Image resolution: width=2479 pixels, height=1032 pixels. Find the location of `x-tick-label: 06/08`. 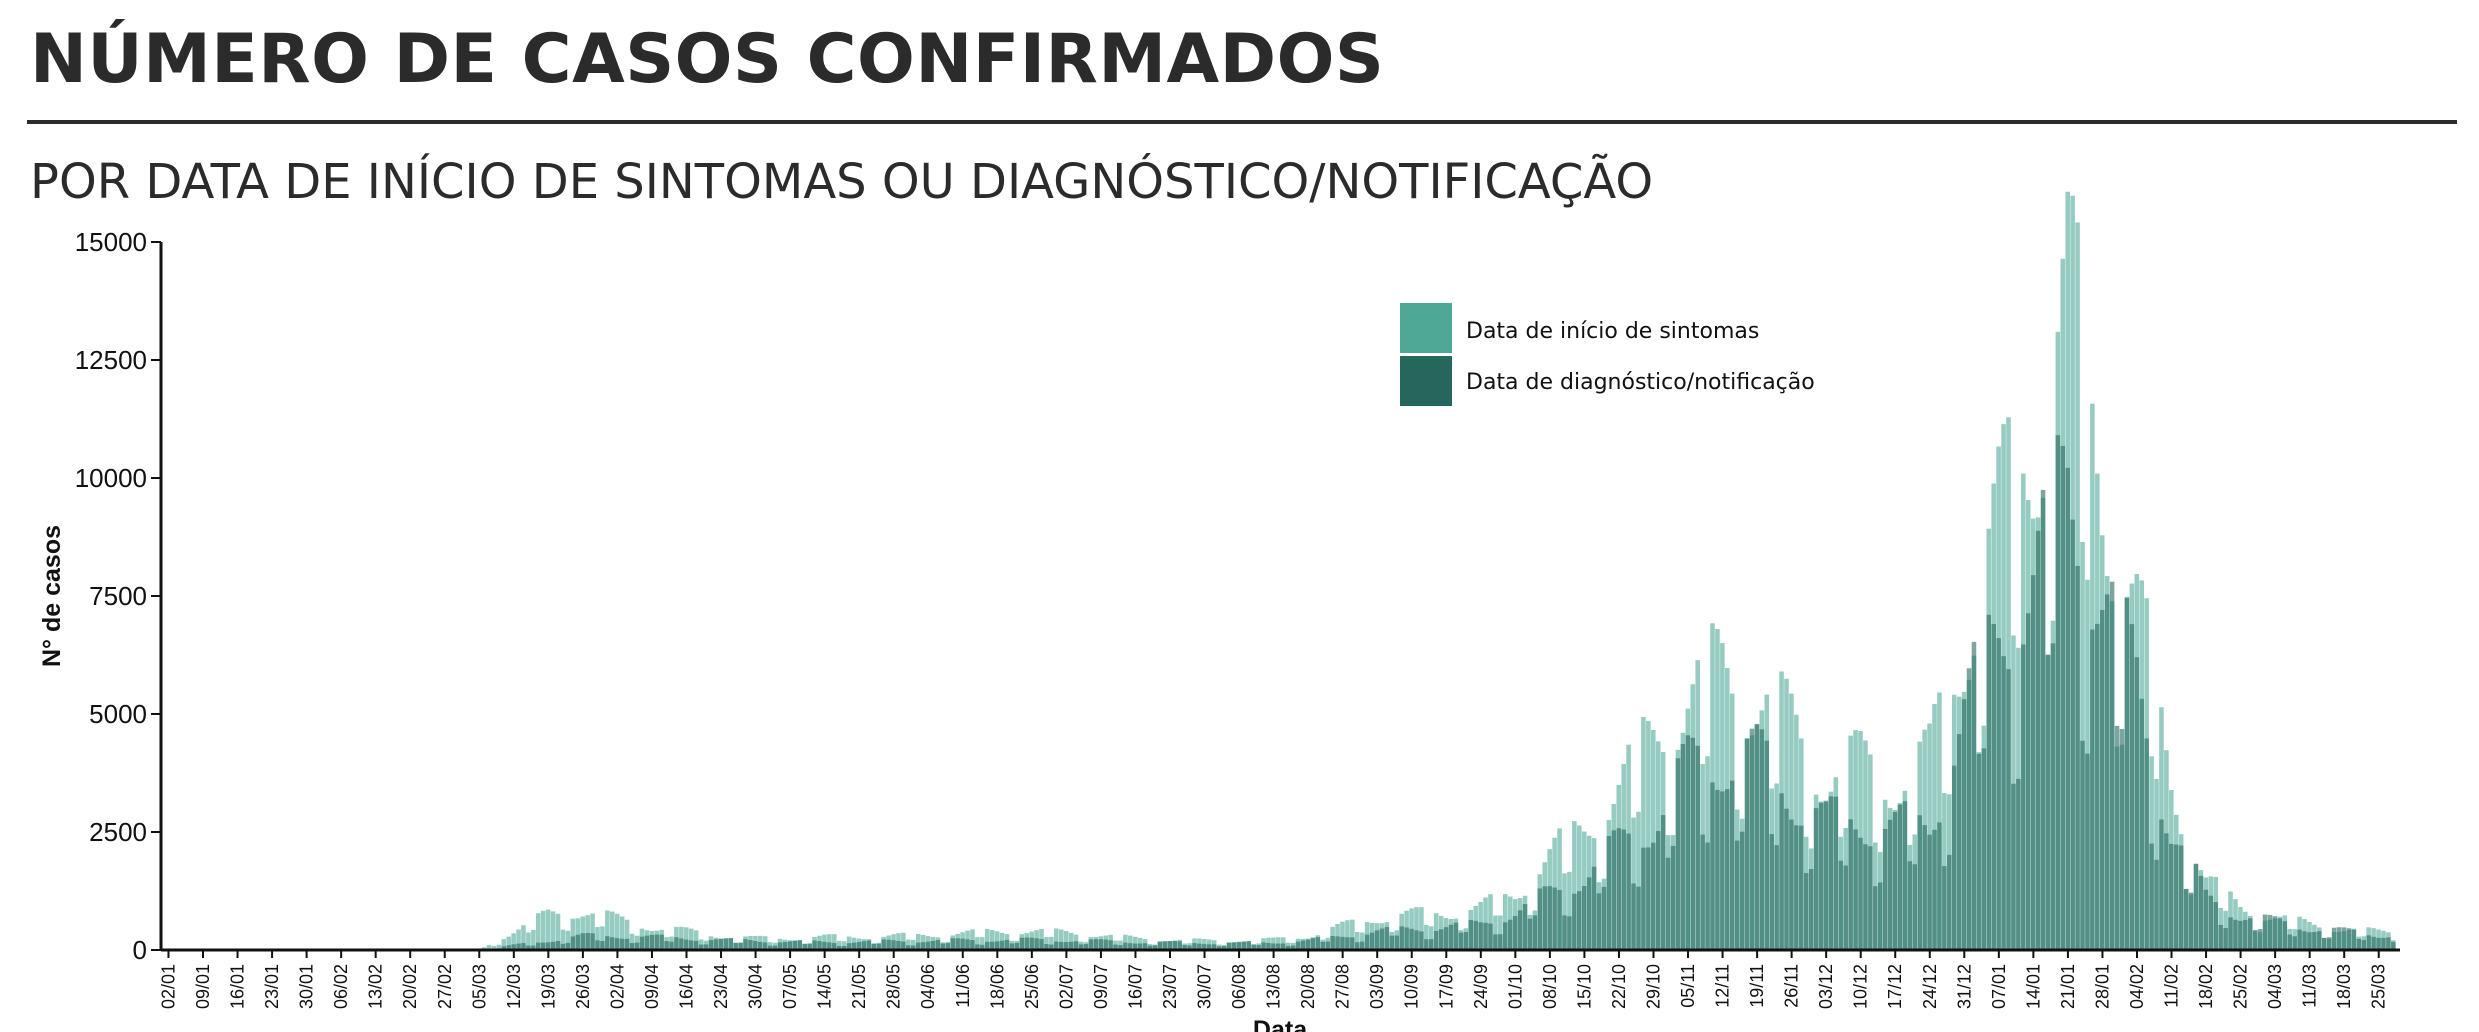

x-tick-label: 06/08 is located at coordinates (1239, 986).